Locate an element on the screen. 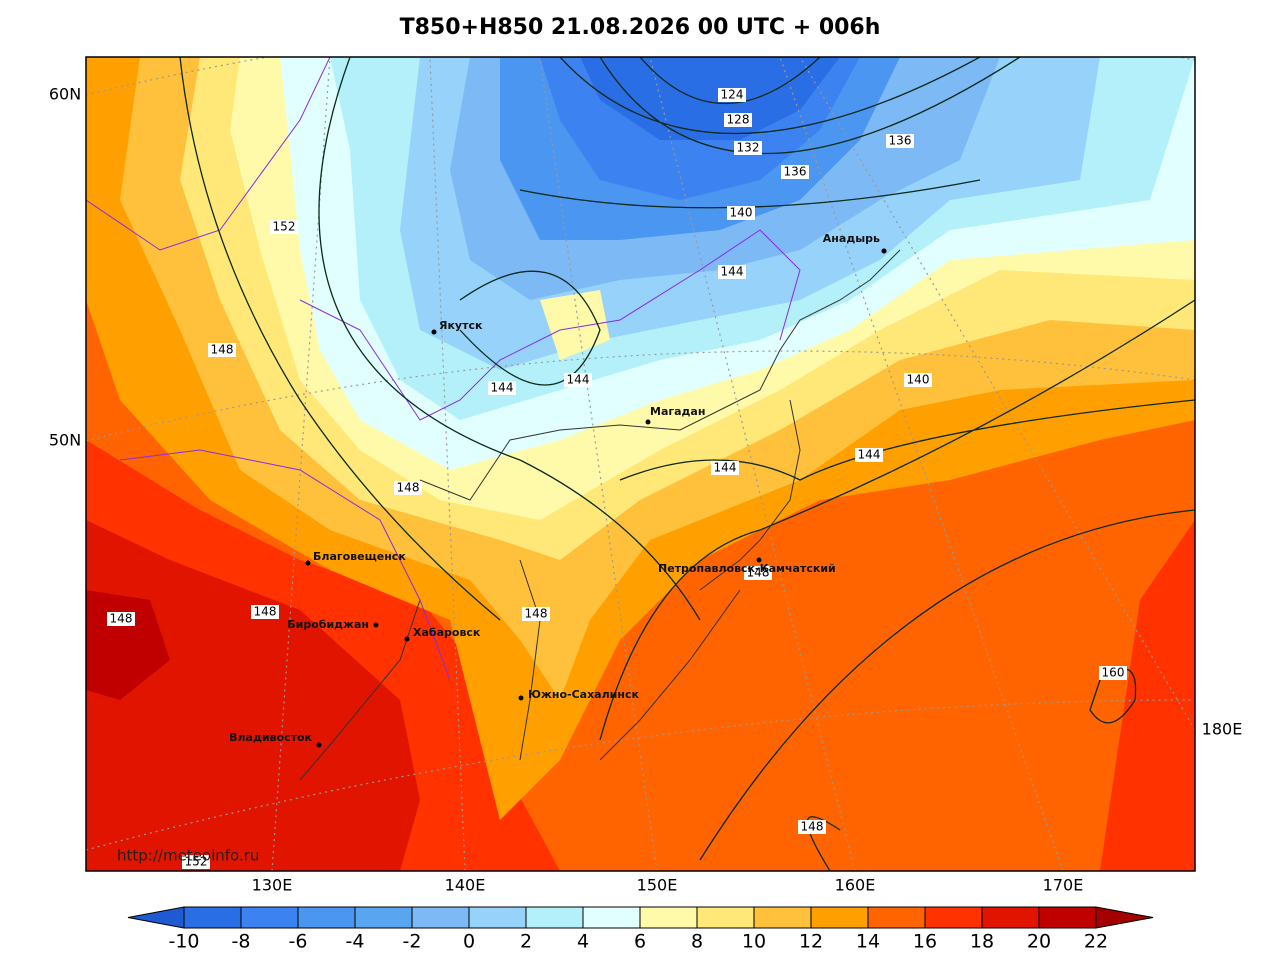 The image size is (1281, 963). colorbar-tick-label: 18 is located at coordinates (982, 942).